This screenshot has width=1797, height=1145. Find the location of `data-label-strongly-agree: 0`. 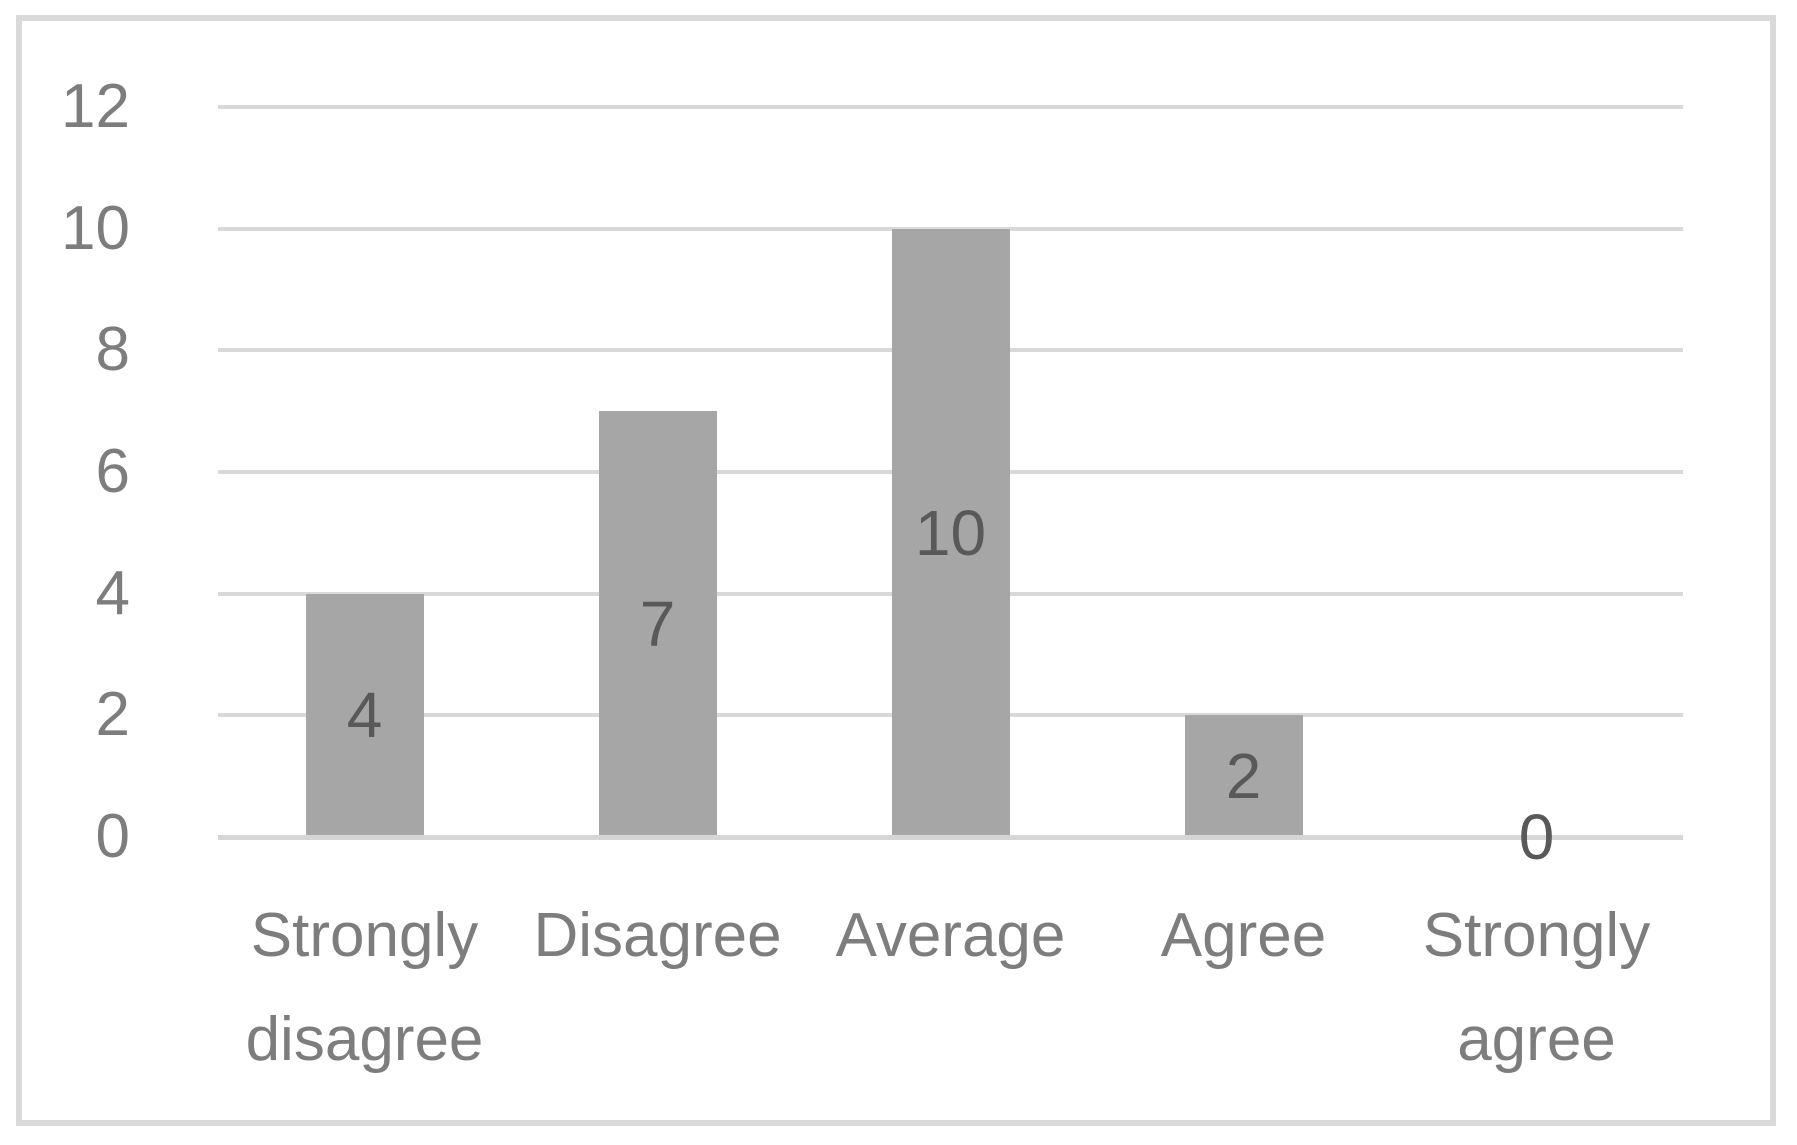

data-label-strongly-agree: 0 is located at coordinates (1536, 837).